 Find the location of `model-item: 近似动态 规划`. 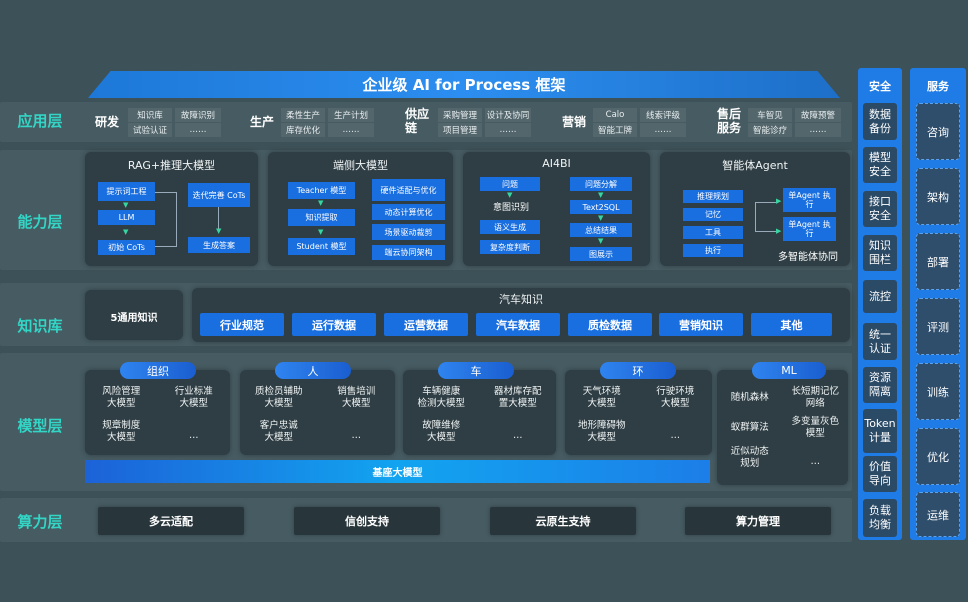

model-item: 近似动态 规划 is located at coordinates (749, 457).